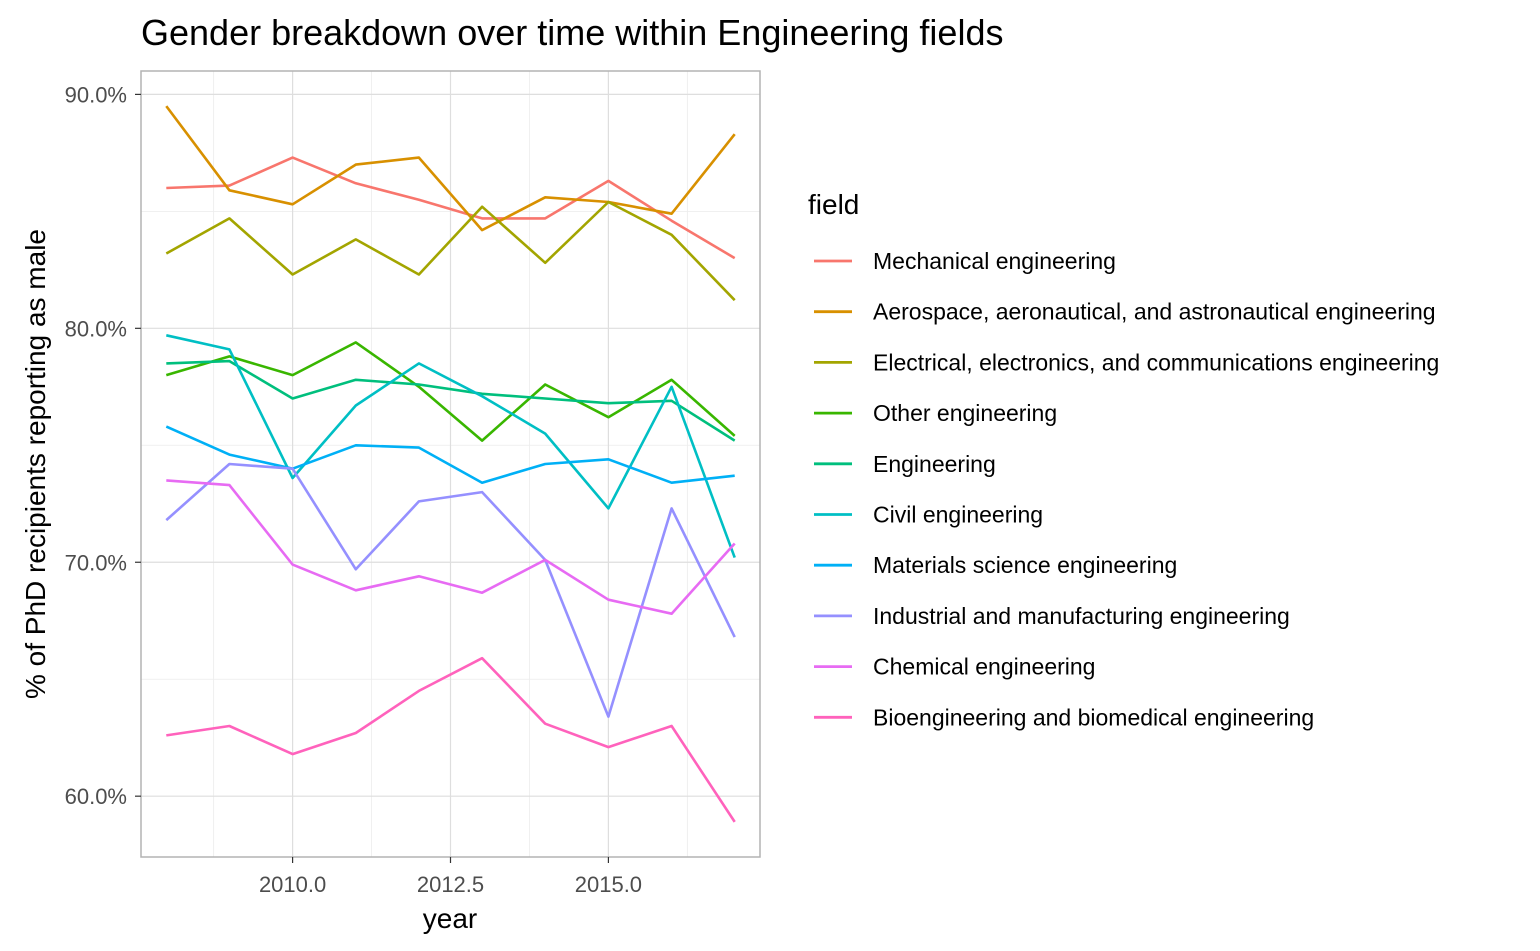  I want to click on legend-label-chemical-engineering: Chemical engineering, so click(984, 667).